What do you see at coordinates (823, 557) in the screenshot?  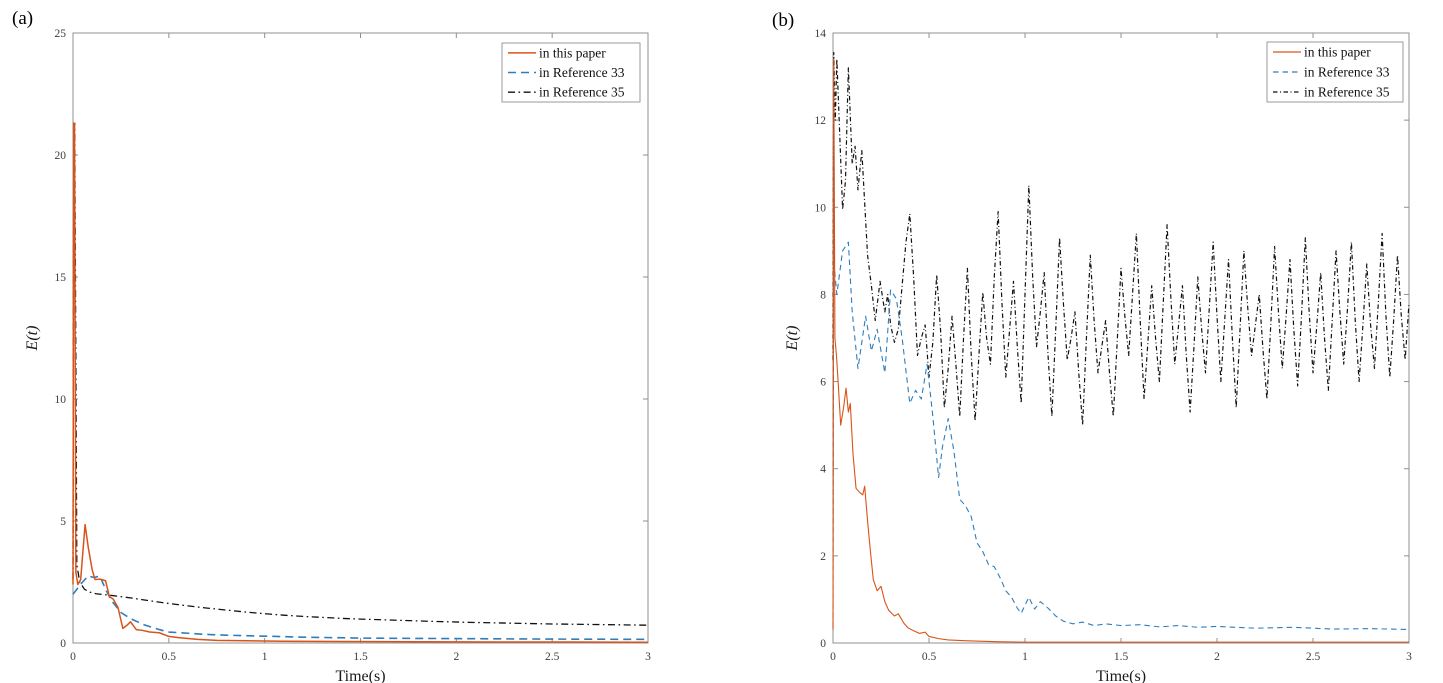 I see `y-tick-label: 2` at bounding box center [823, 557].